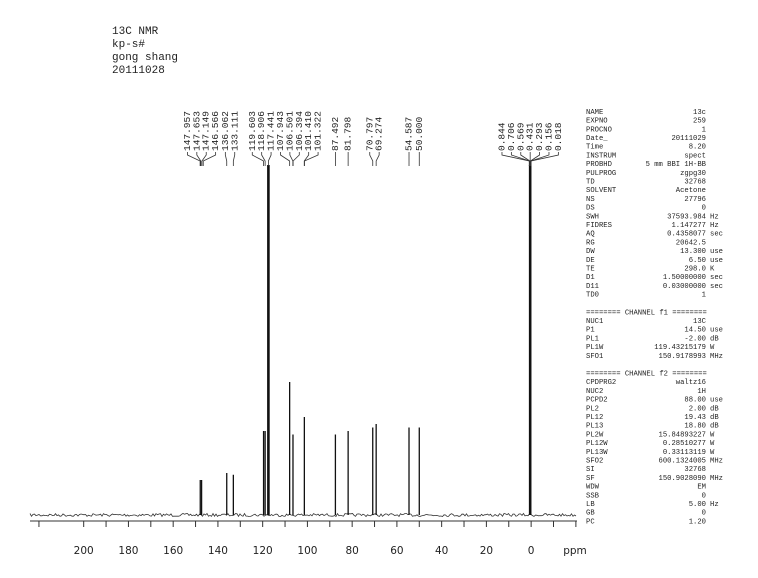  What do you see at coordinates (693, 174) in the screenshot?
I see `parameter-value: zgpg30` at bounding box center [693, 174].